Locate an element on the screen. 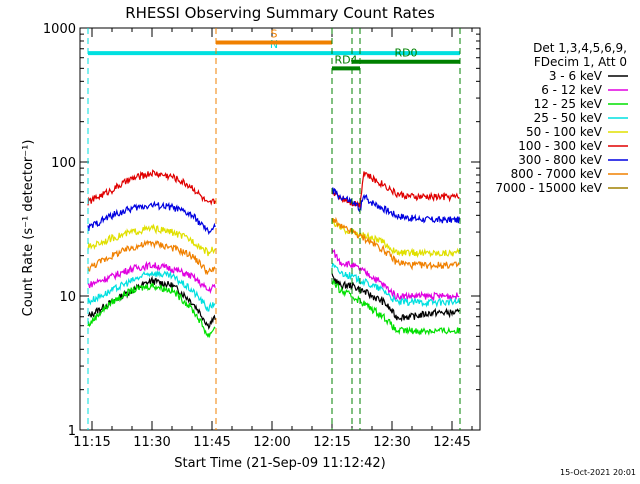 The height and width of the screenshot is (484, 640). y-tick-label: 1000 is located at coordinates (59, 29).